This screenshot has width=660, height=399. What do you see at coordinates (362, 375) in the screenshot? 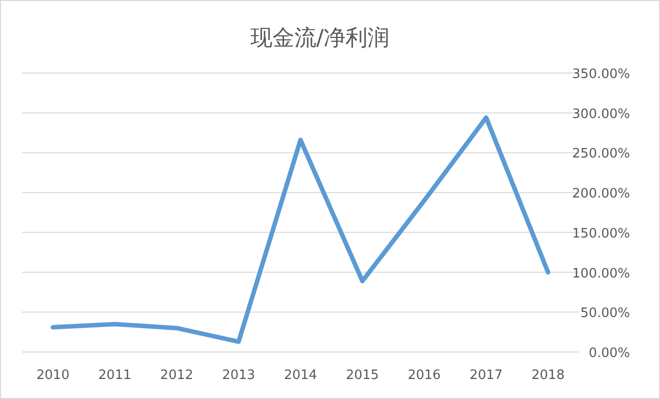
I see `x-tick-label: 2015` at bounding box center [362, 375].